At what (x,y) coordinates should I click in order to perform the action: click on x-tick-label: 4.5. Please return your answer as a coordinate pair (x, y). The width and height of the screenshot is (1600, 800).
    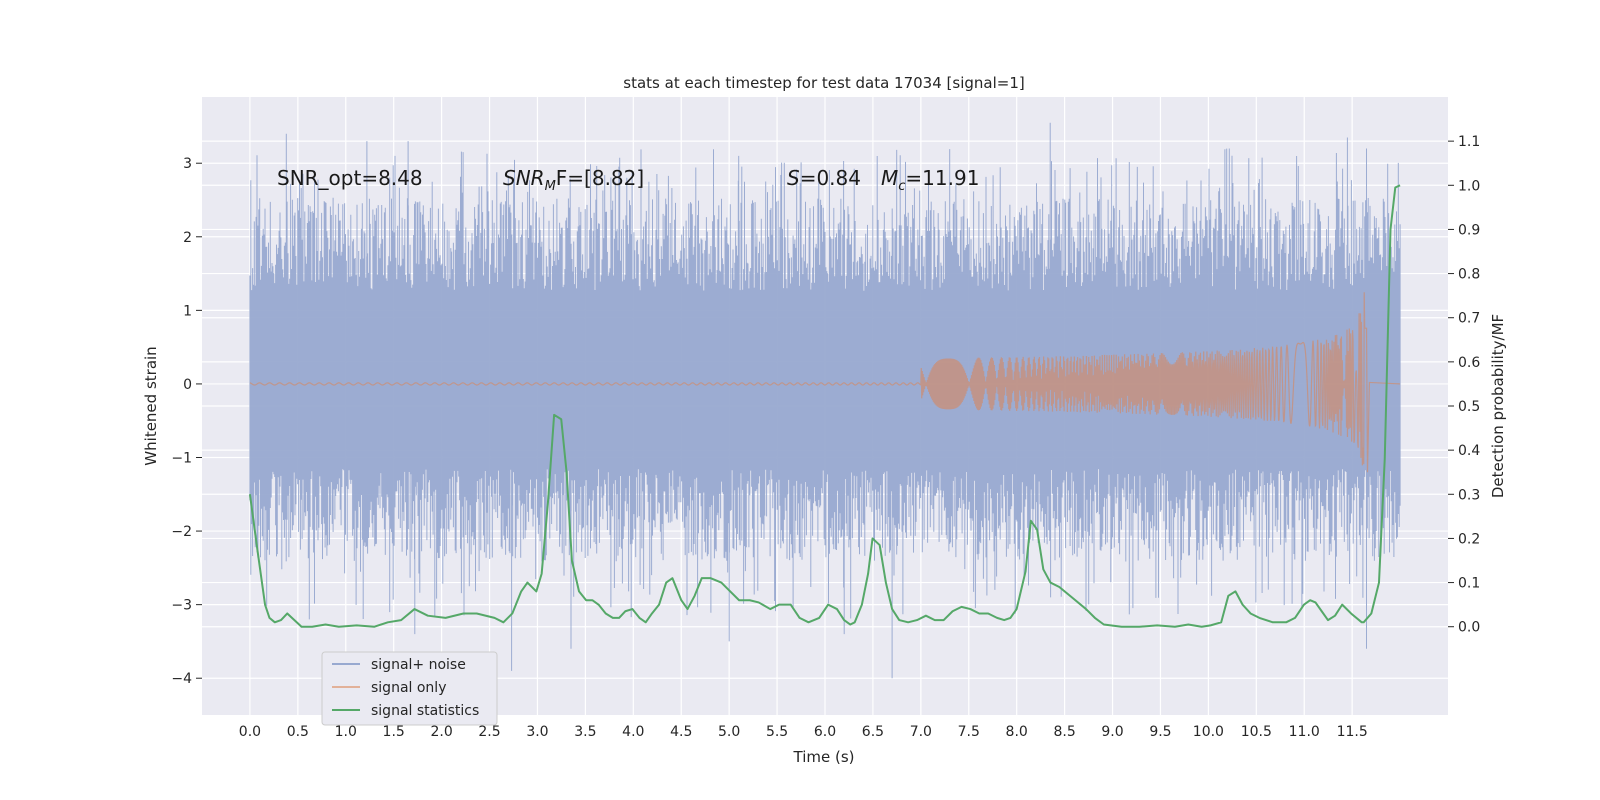
    Looking at the image, I should click on (681, 732).